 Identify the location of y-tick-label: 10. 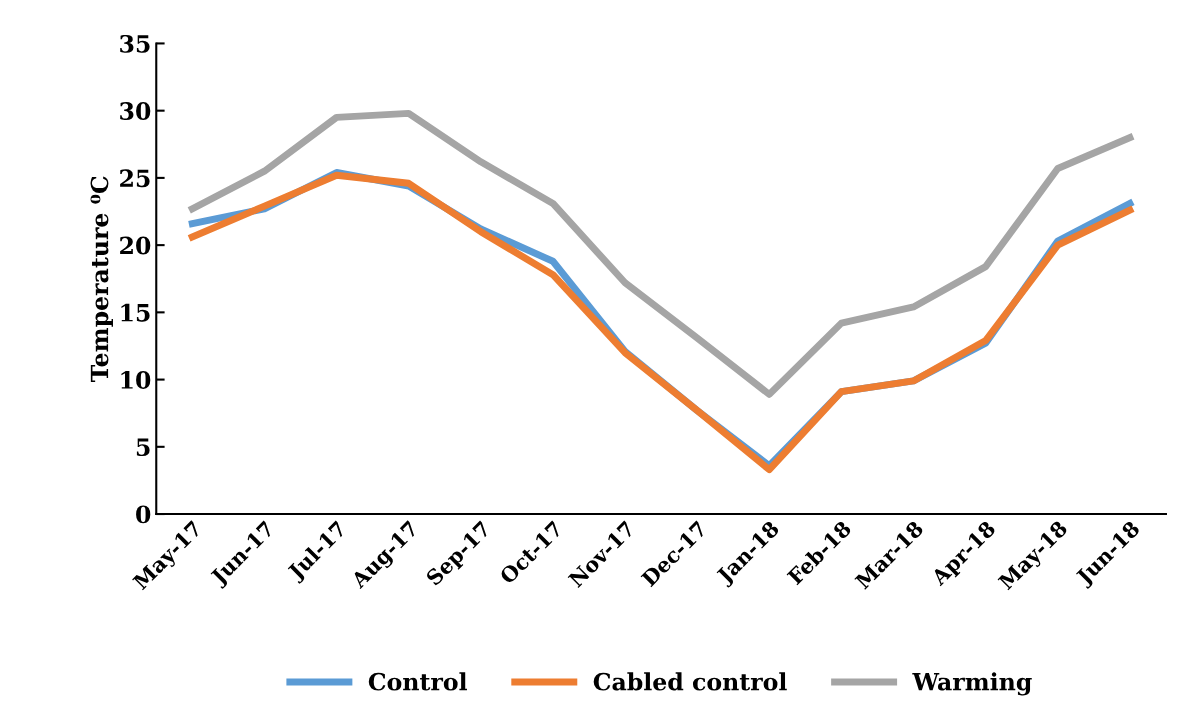
(136, 380).